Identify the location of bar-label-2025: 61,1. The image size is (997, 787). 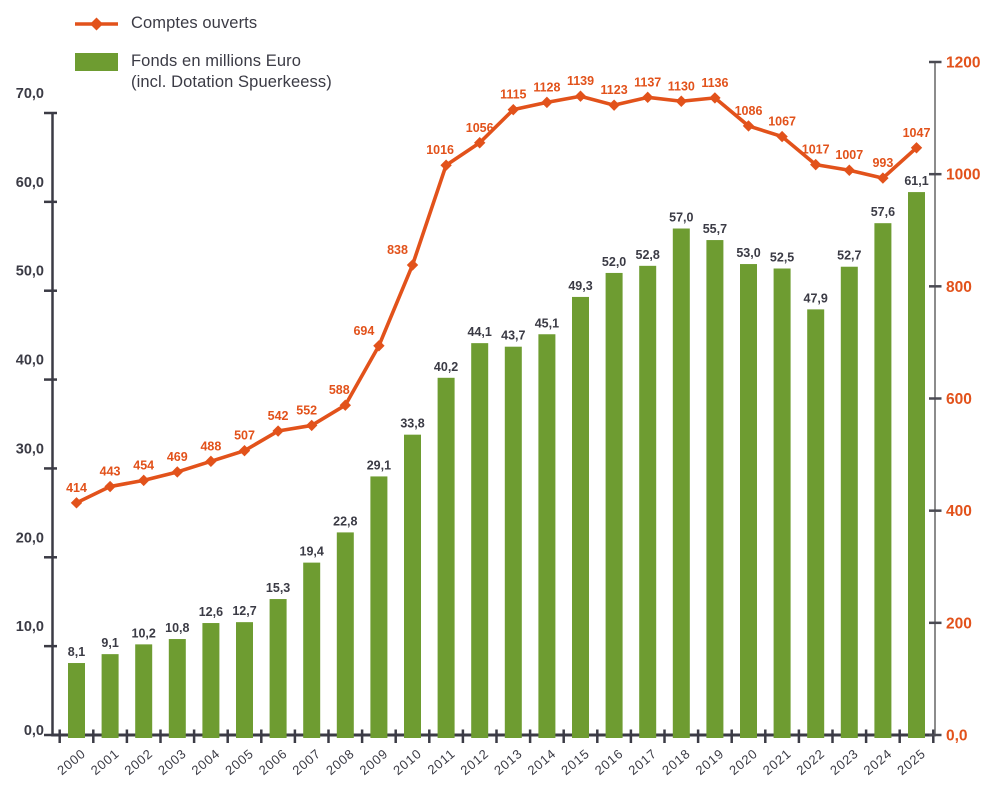
(916, 181).